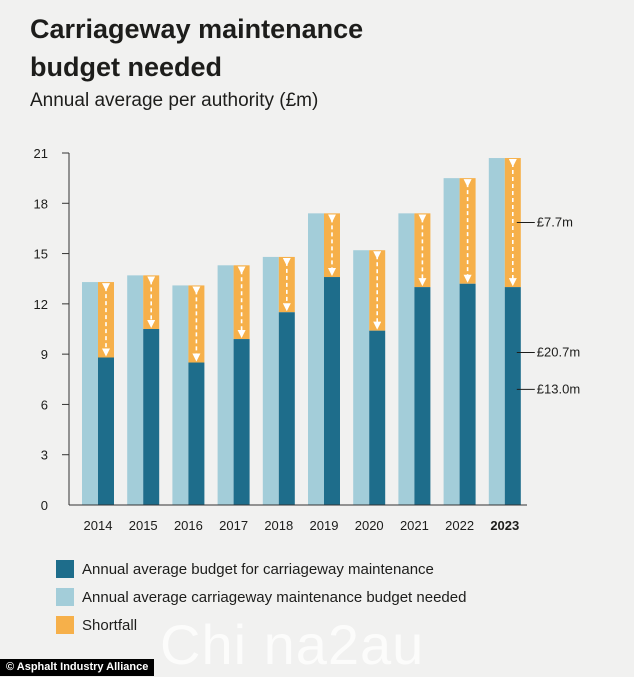 The image size is (634, 677). I want to click on y-tick-label: 18, so click(41, 203).